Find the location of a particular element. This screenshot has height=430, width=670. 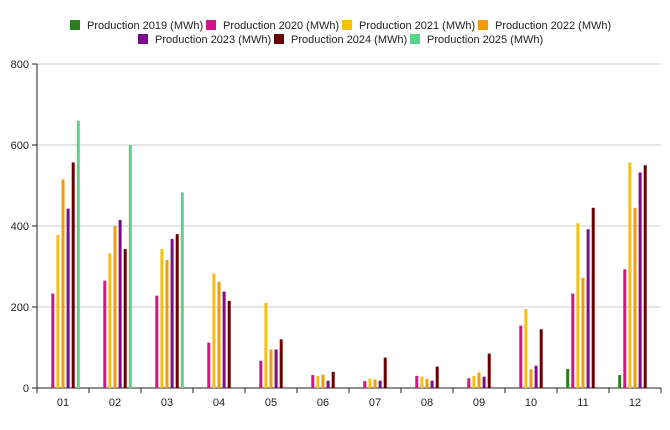

x-tick-label: 08 is located at coordinates (427, 403).